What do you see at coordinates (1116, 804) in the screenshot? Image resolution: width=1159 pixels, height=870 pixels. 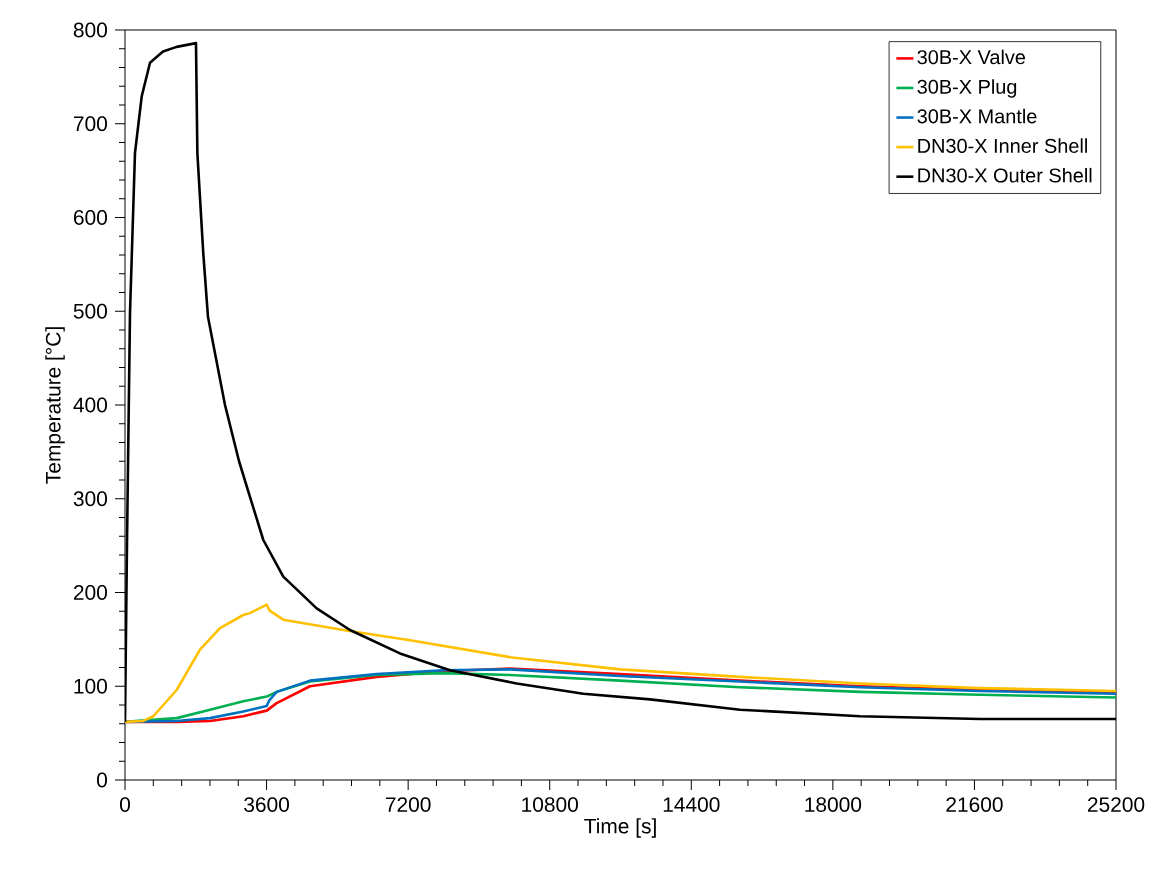 I see `x-tick-label: 25200` at bounding box center [1116, 804].